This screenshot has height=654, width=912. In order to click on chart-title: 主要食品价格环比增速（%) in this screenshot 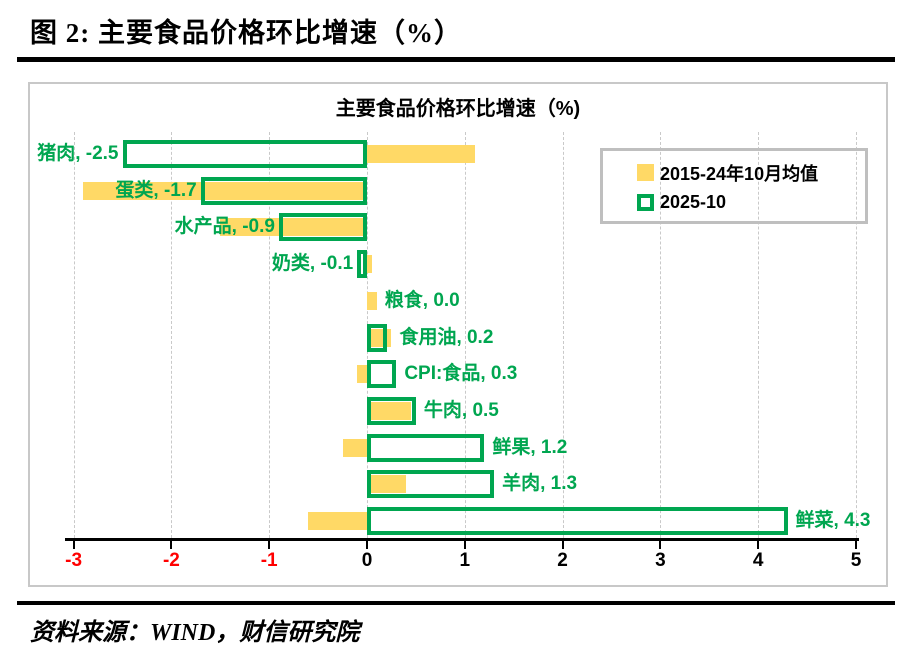, I will do `click(458, 109)`.